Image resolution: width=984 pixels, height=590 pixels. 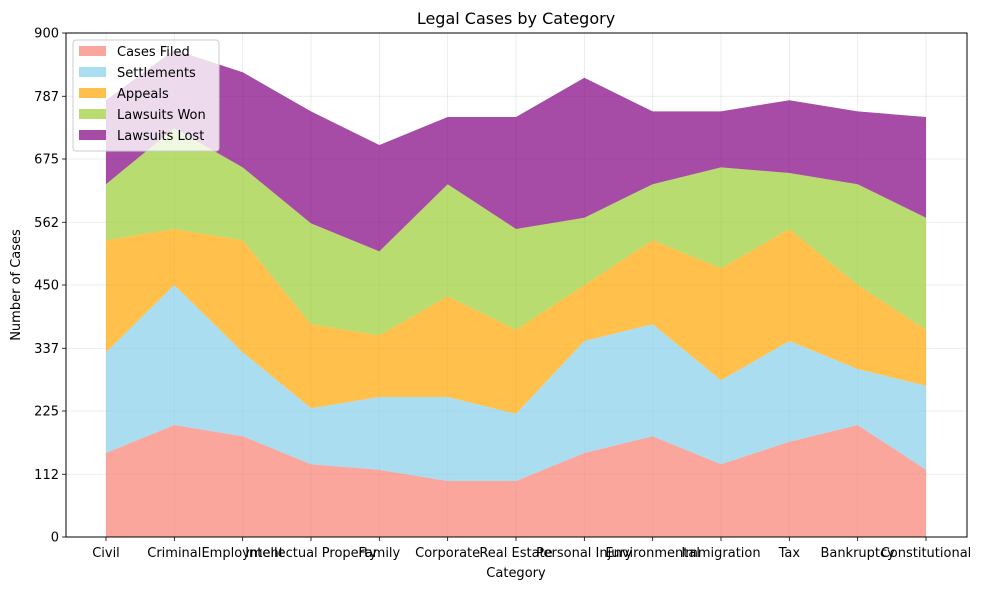 I want to click on x-tick-label: Criminal, so click(x=174, y=553).